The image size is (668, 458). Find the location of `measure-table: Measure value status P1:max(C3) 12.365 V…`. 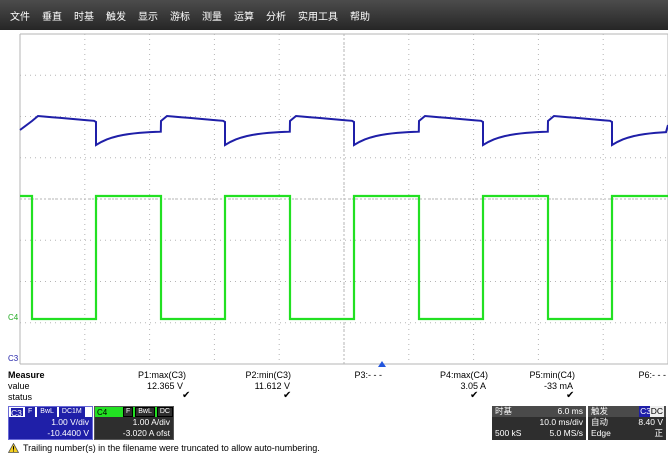

measure-table: Measure value status P1:max(C3) 12.365 V… is located at coordinates (334, 387).